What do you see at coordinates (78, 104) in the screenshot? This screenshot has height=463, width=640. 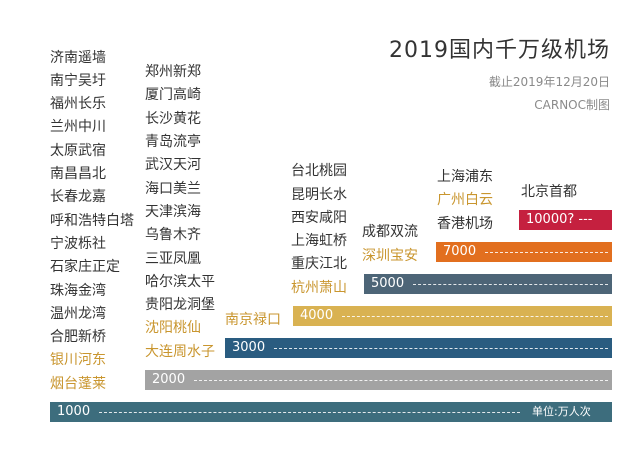 I see `airport-label: 福州长乐` at bounding box center [78, 104].